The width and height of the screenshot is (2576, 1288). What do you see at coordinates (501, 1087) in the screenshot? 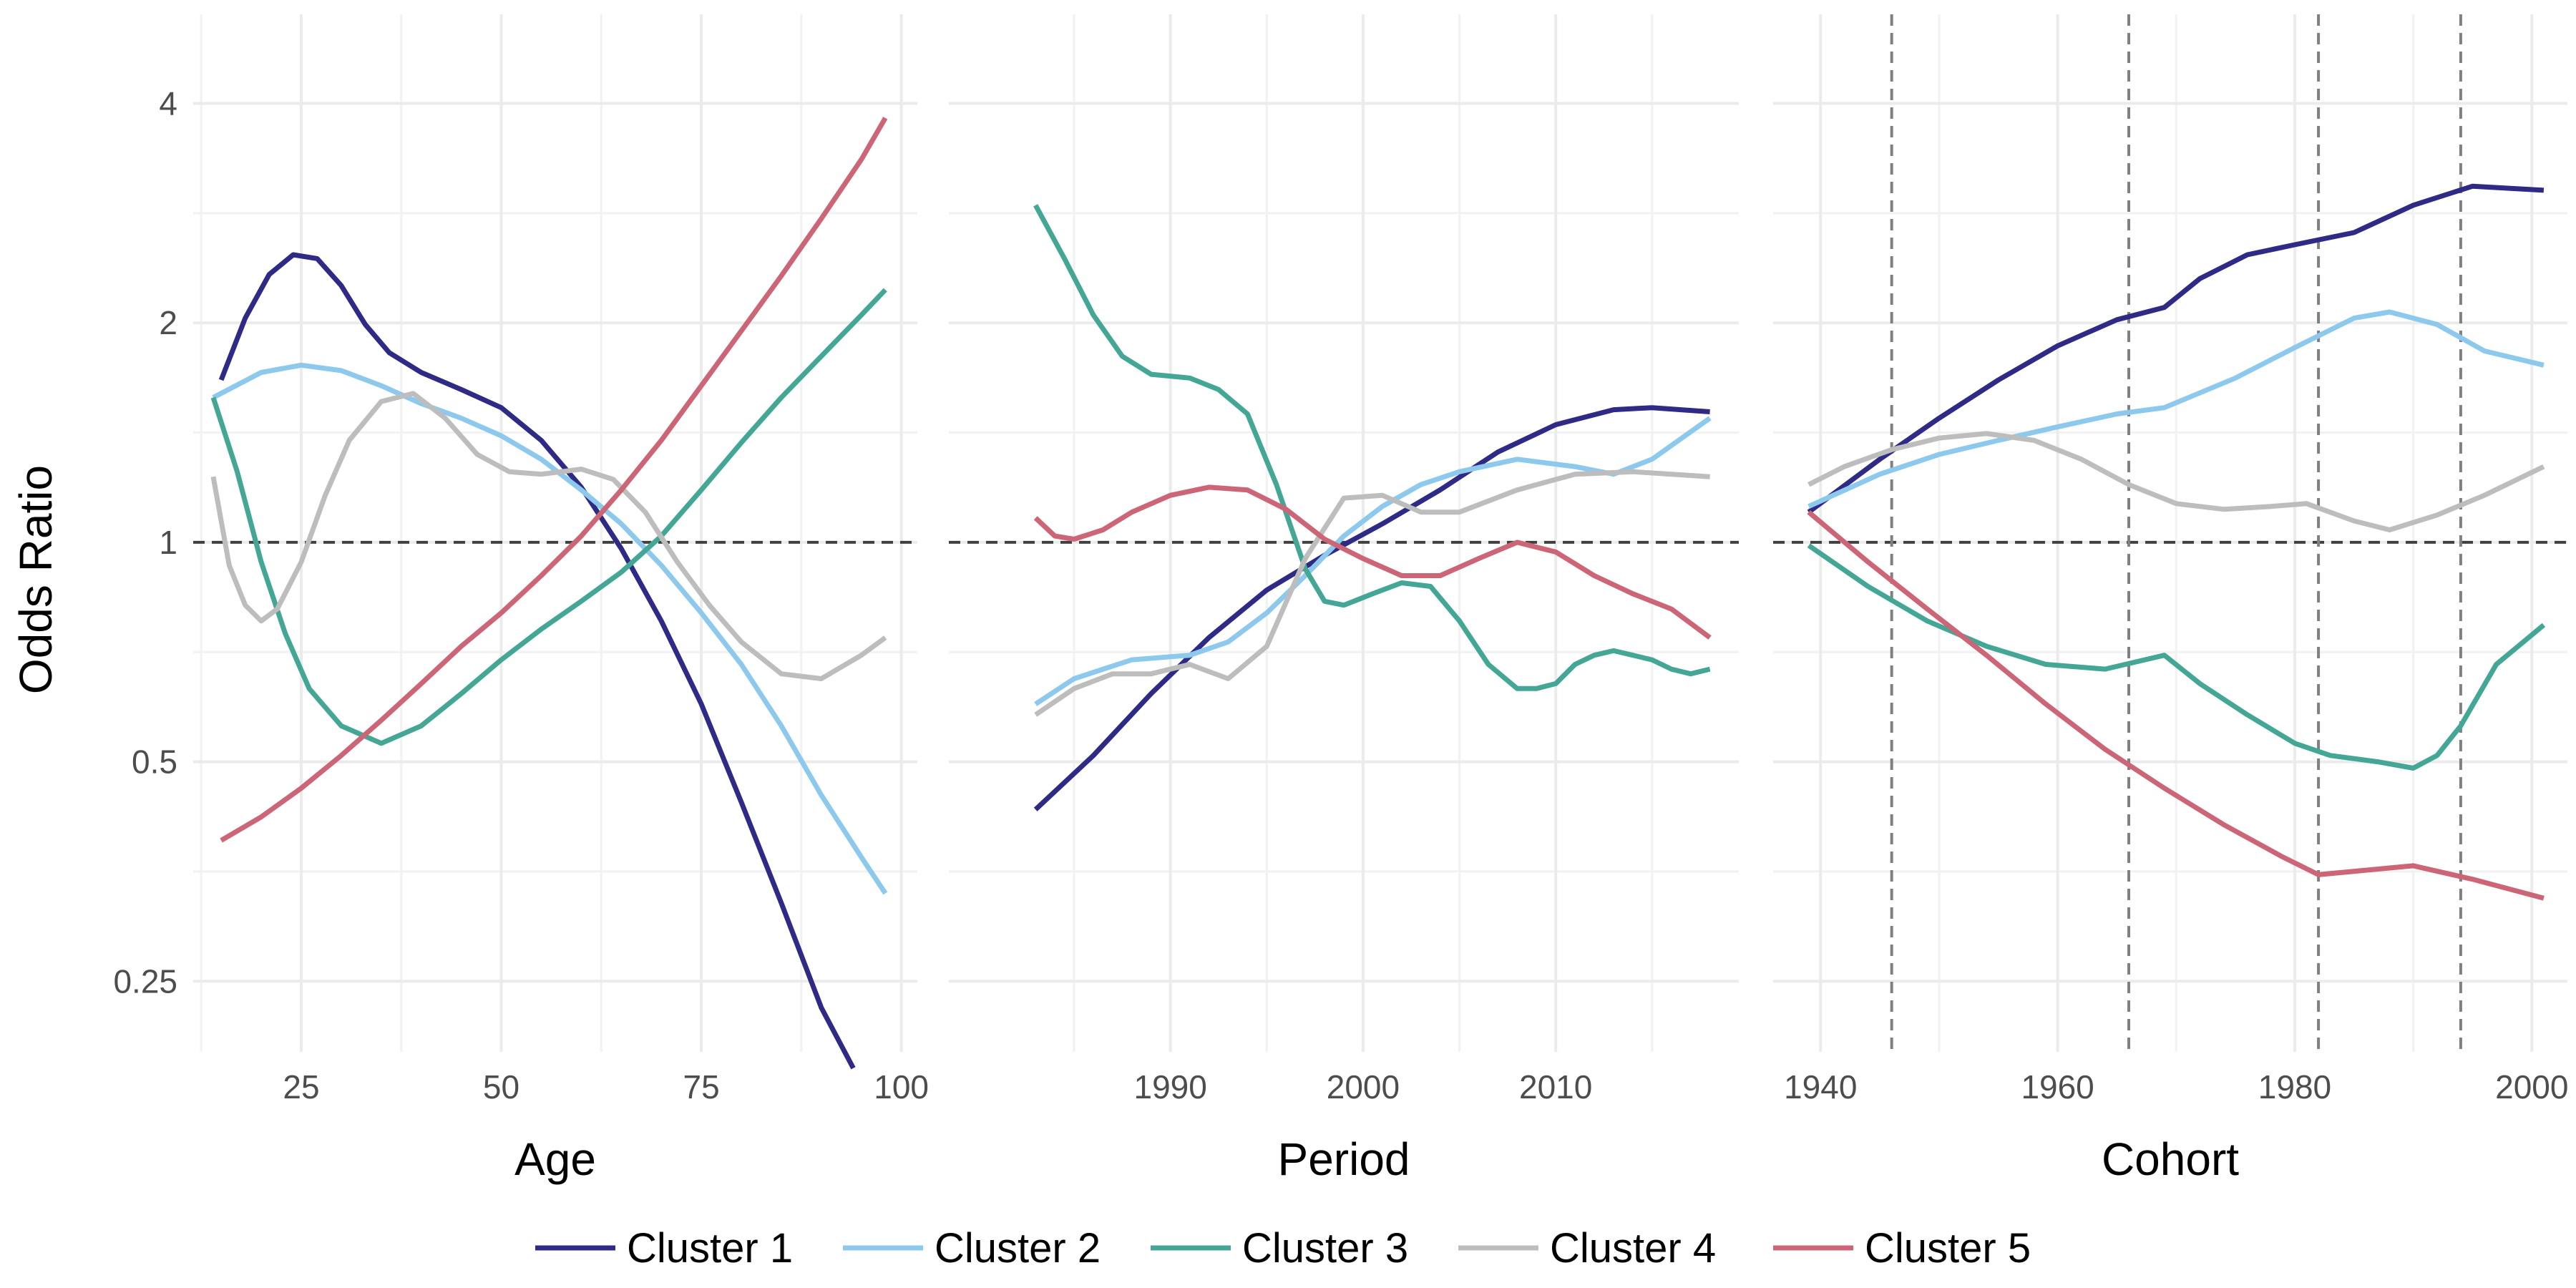
I see `x-tick-label: 50` at bounding box center [501, 1087].